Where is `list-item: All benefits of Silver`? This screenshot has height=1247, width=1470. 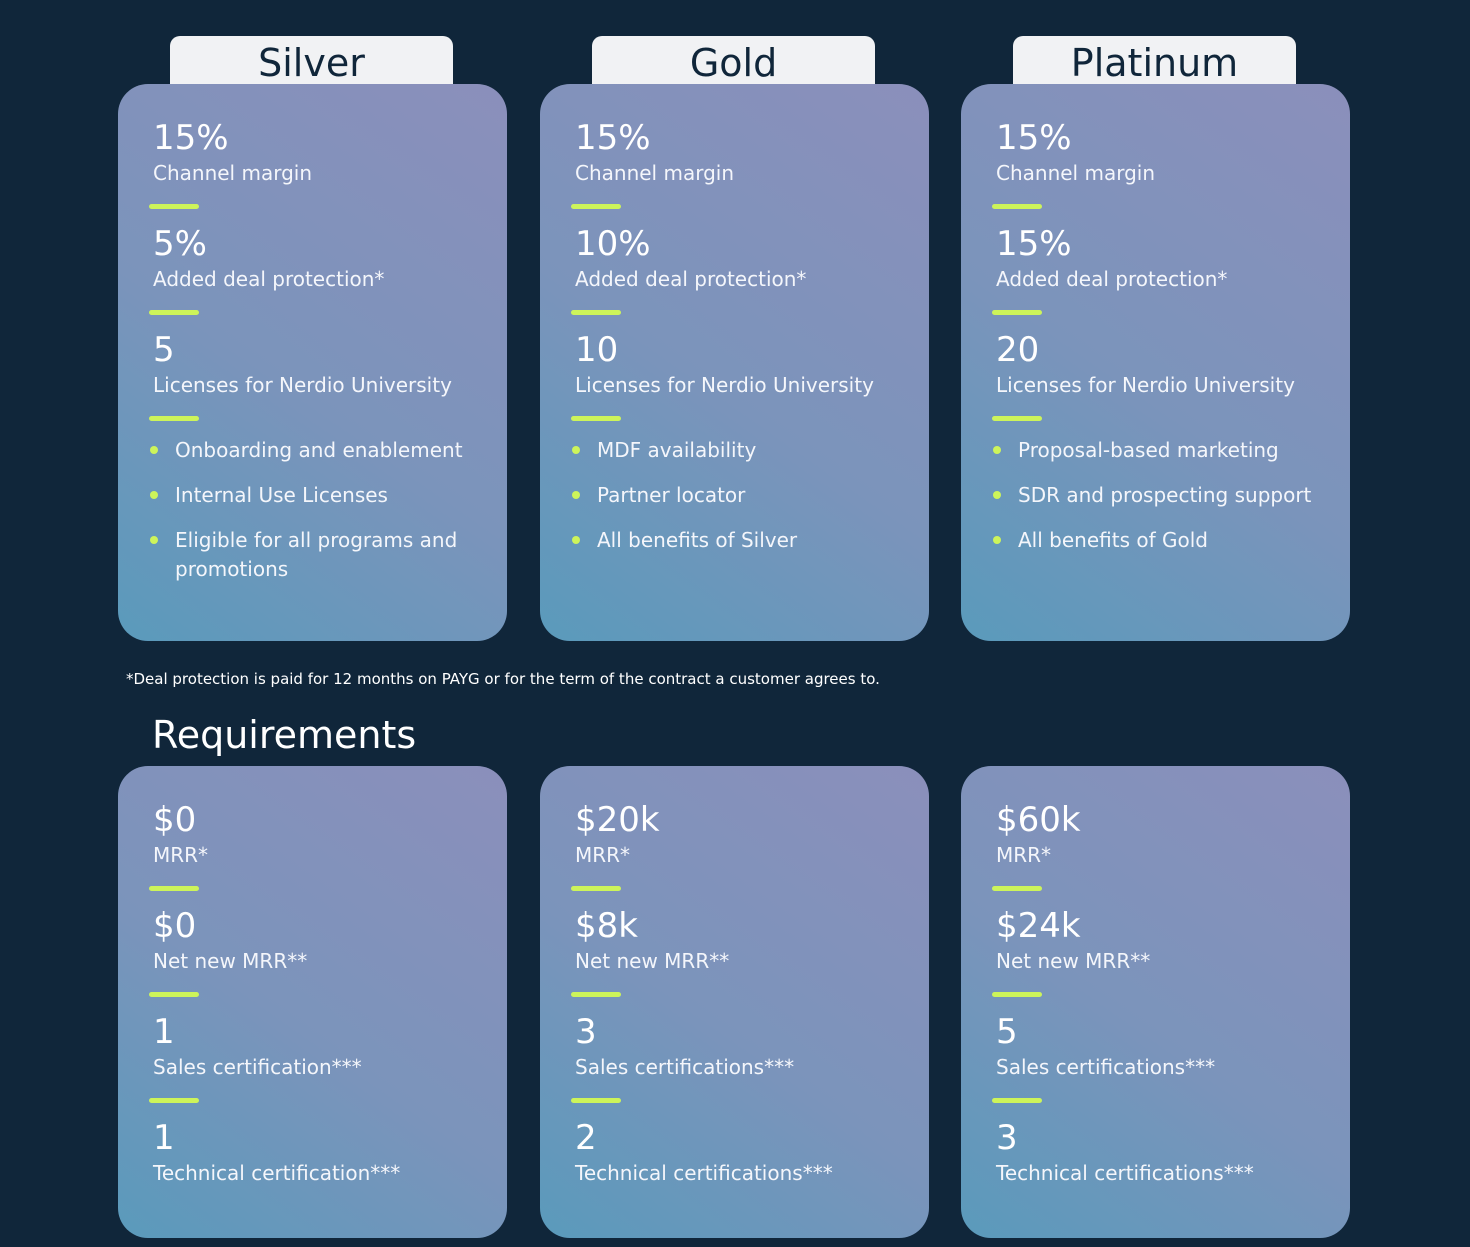
list-item: All benefits of Silver is located at coordinates (735, 540).